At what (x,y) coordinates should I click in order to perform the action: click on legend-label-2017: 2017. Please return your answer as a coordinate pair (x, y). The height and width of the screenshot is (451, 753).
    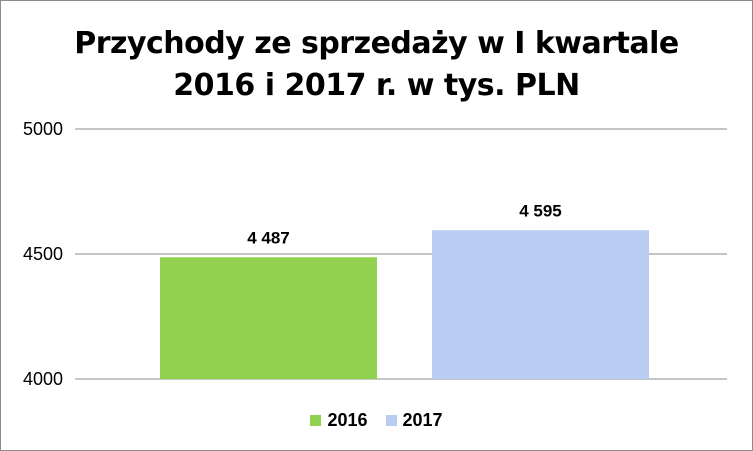
    Looking at the image, I should click on (422, 420).